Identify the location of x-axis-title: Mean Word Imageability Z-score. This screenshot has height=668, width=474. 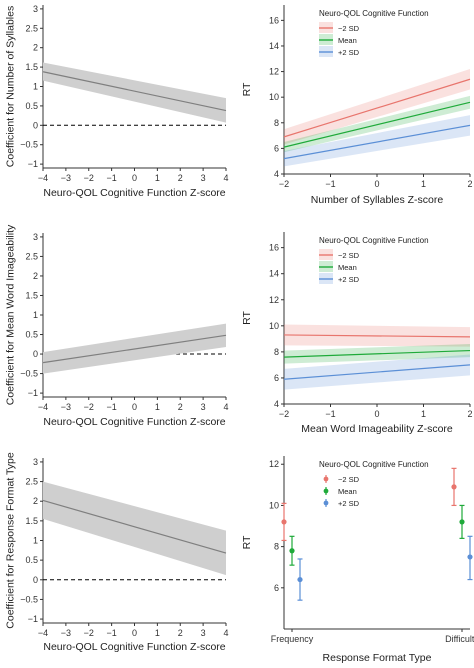
(377, 429).